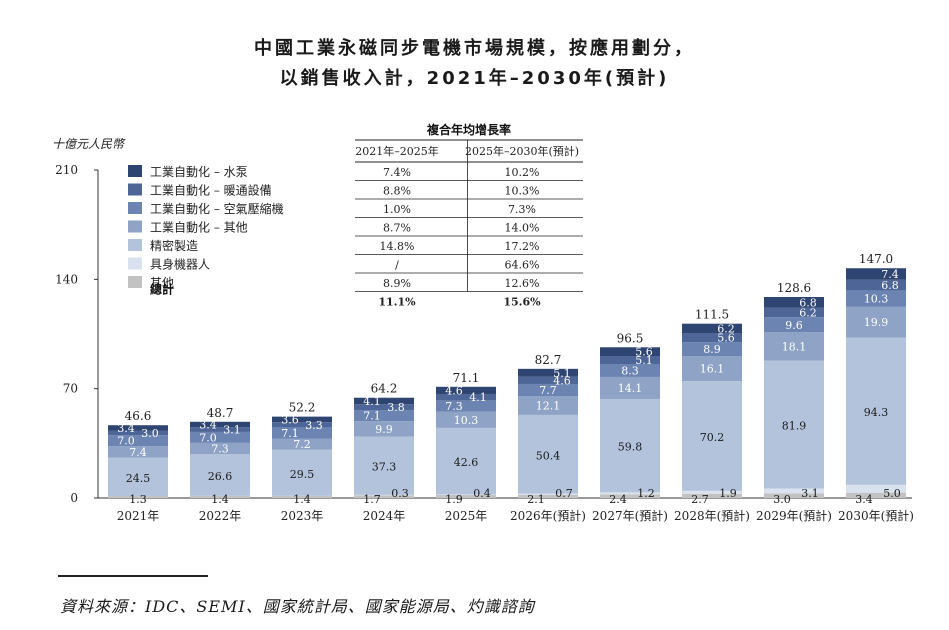 This screenshot has width=949, height=630. What do you see at coordinates (372, 401) in the screenshot?
I see `bar-value-label: 4.1` at bounding box center [372, 401].